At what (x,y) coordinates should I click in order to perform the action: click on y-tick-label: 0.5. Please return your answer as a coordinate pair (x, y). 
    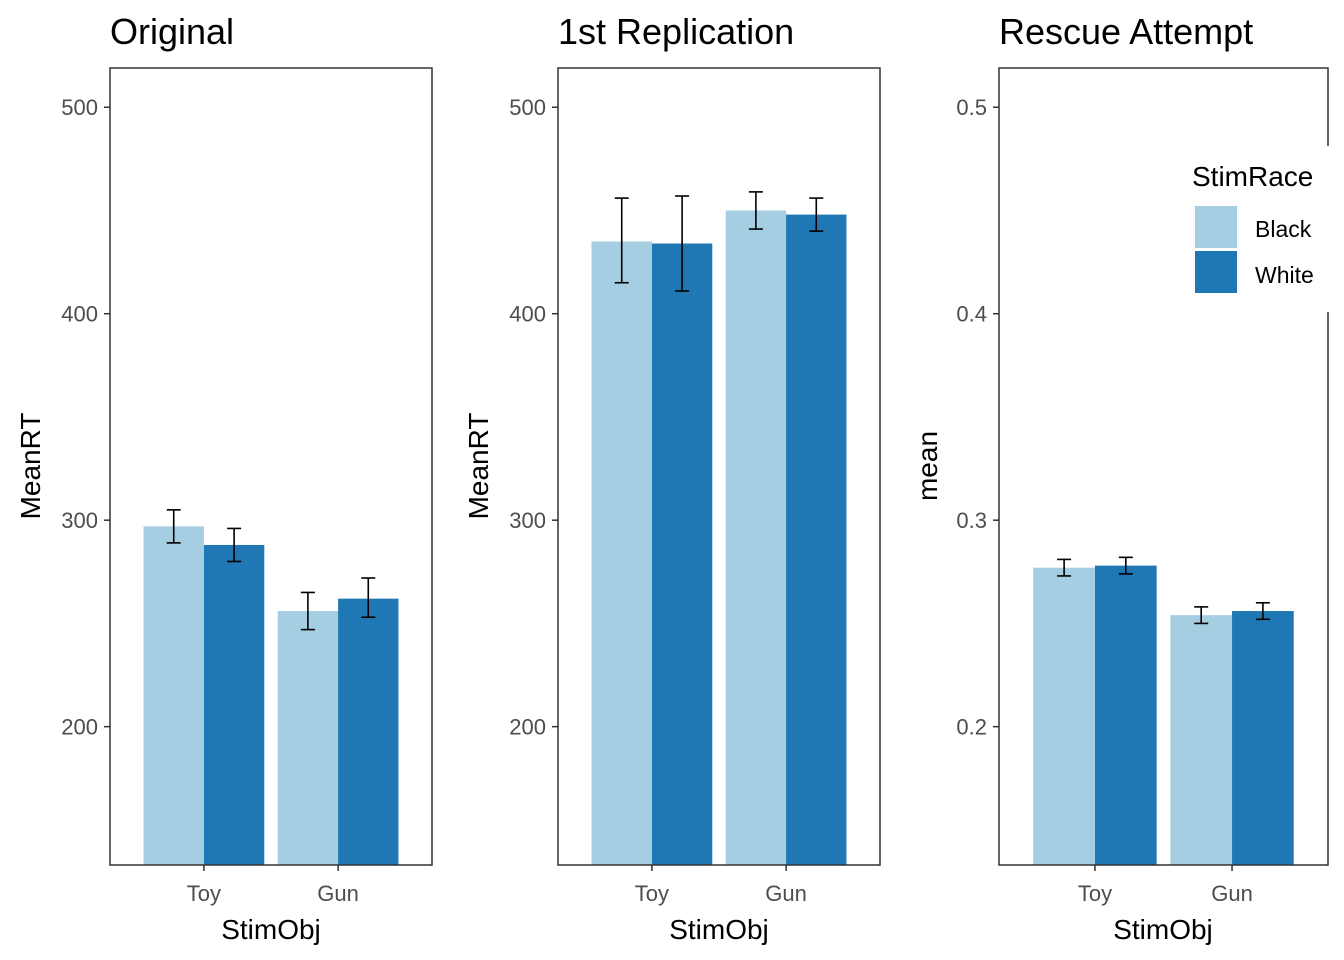
    Looking at the image, I should click on (971, 107).